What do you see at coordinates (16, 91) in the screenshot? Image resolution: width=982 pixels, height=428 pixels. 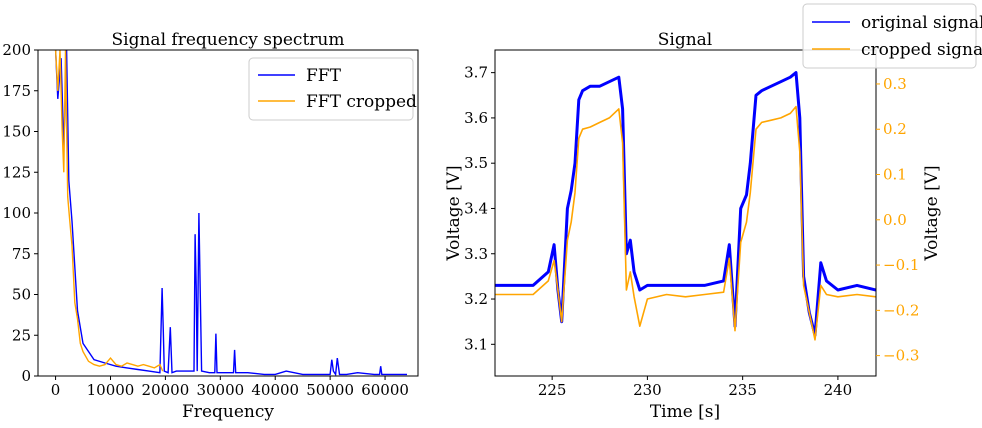 I see `fft-y-tick-label: 175` at bounding box center [16, 91].